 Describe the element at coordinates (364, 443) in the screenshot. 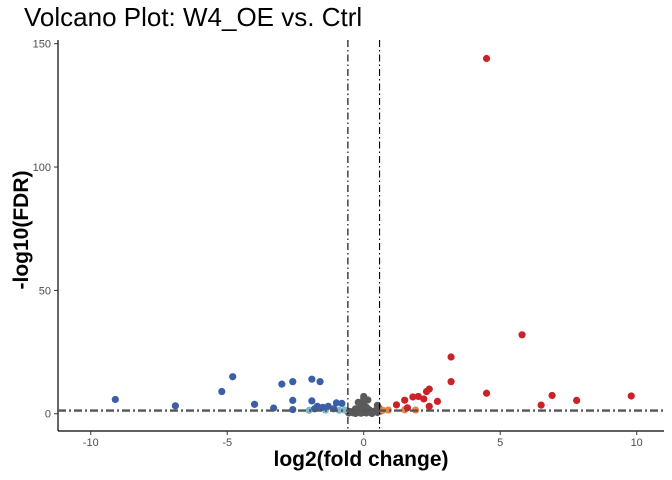

I see `x-tick-label: 0` at that location.